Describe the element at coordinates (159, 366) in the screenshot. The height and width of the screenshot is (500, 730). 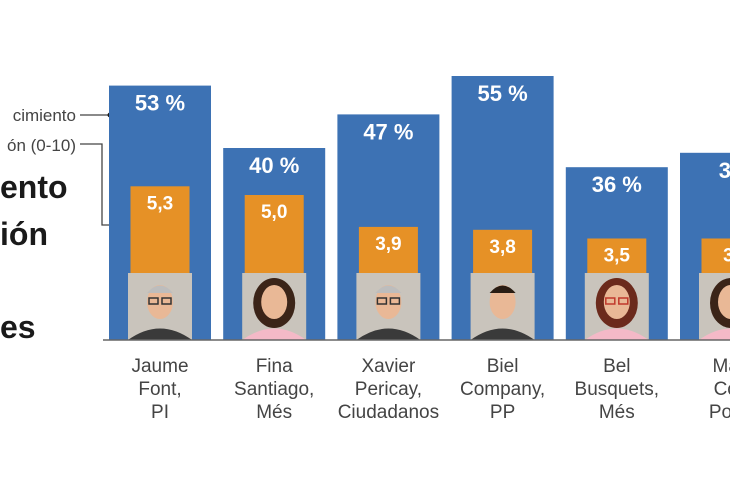
I see `category-label-0-0: Jaume` at that location.